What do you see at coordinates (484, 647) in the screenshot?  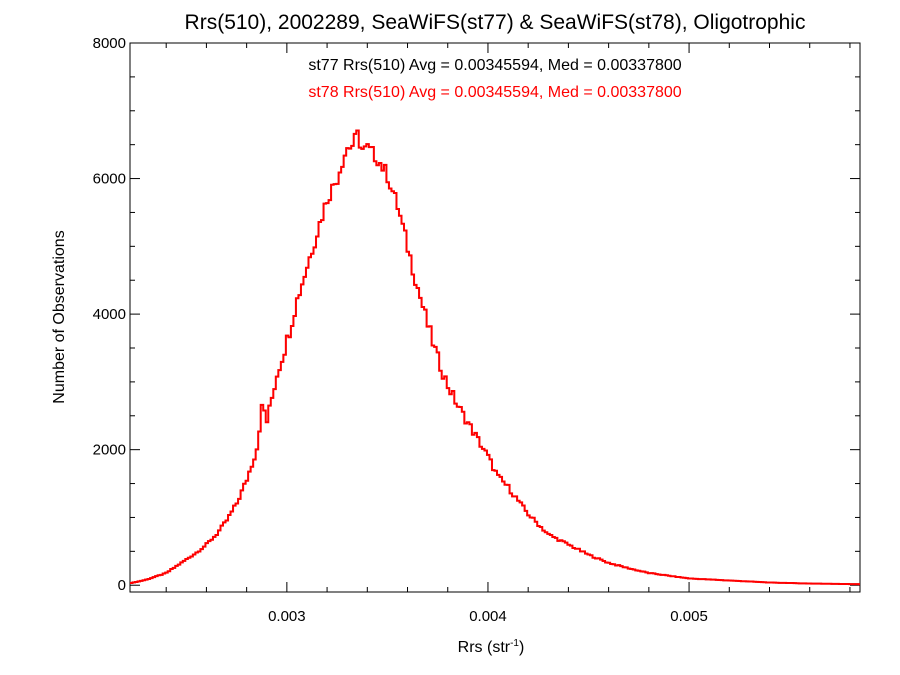 I see `x-axis-label-text: Rrs (str` at bounding box center [484, 647].